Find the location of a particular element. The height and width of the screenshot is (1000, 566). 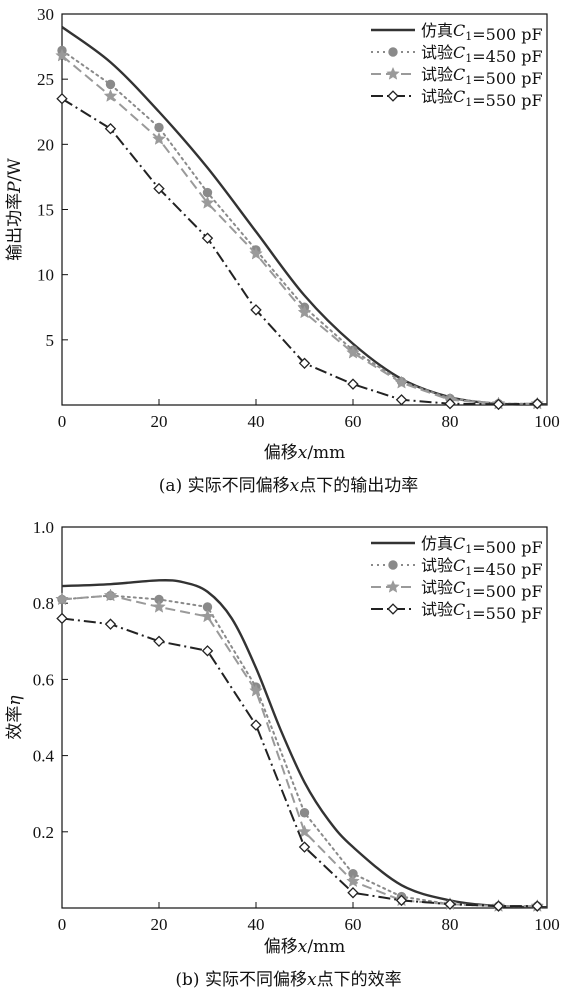

y-tick-label: 0.6 is located at coordinates (43, 679).